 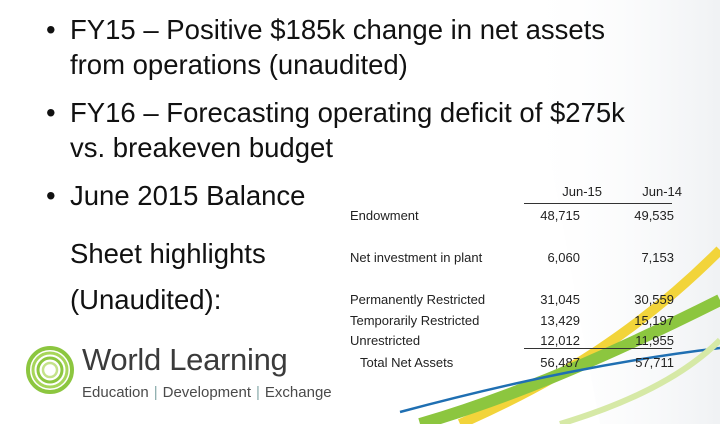 What do you see at coordinates (418, 299) in the screenshot?
I see `row-label: Permanently Restricted` at bounding box center [418, 299].